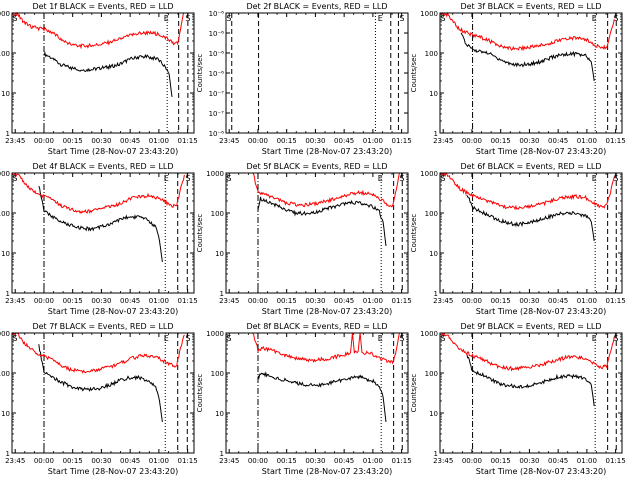 This screenshot has width=640, height=480. What do you see at coordinates (217, 94) in the screenshot?
I see `y-tick-label: 10⁻⁷` at bounding box center [217, 94].